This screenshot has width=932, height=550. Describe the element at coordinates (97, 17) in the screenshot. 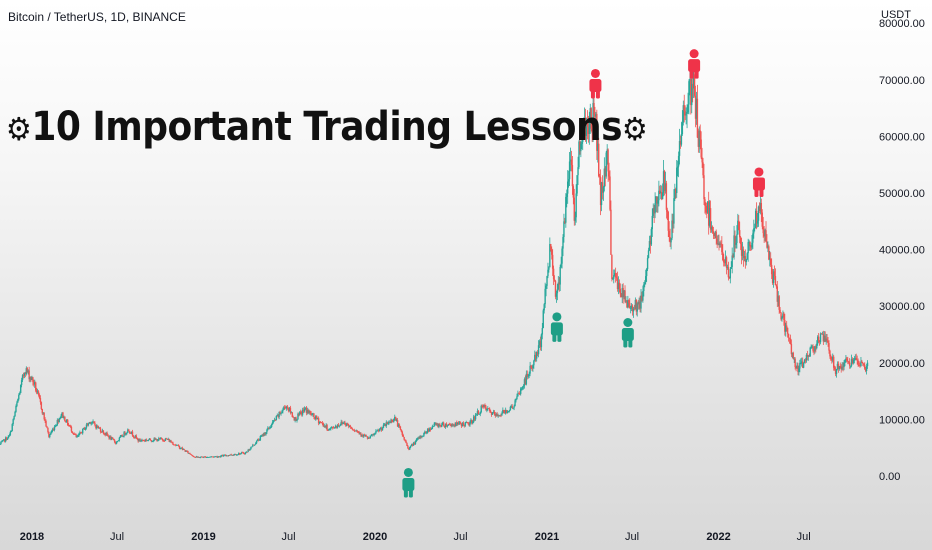

I see `symbol-label: Bitcoin / TetherUS, 1D, BINANCE` at that location.